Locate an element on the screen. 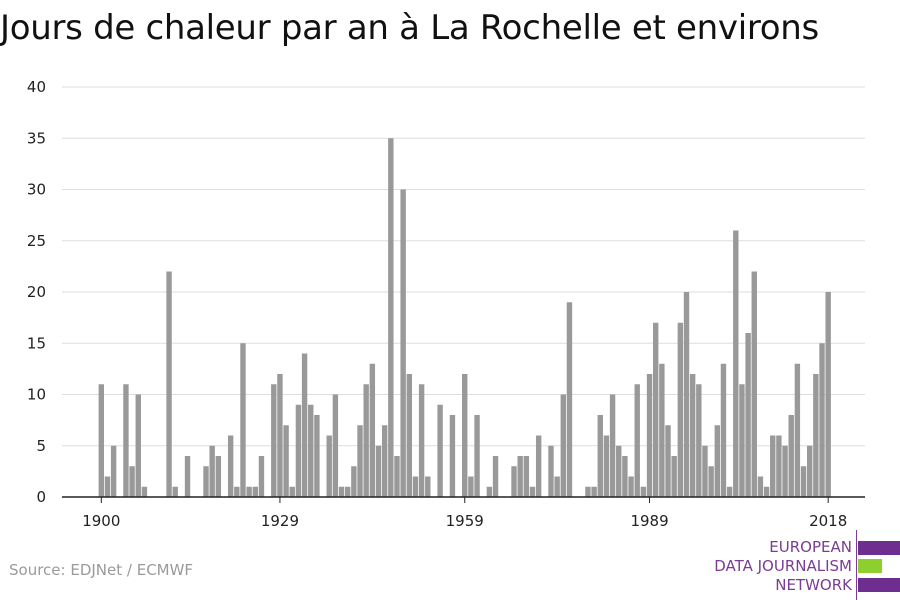 This screenshot has height=600, width=900. bar-2009 is located at coordinates (773, 466).